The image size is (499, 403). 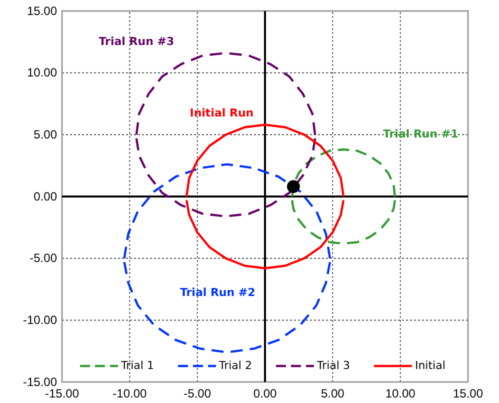 What do you see at coordinates (136, 41) in the screenshot?
I see `annotation: Trial Run #3` at bounding box center [136, 41].